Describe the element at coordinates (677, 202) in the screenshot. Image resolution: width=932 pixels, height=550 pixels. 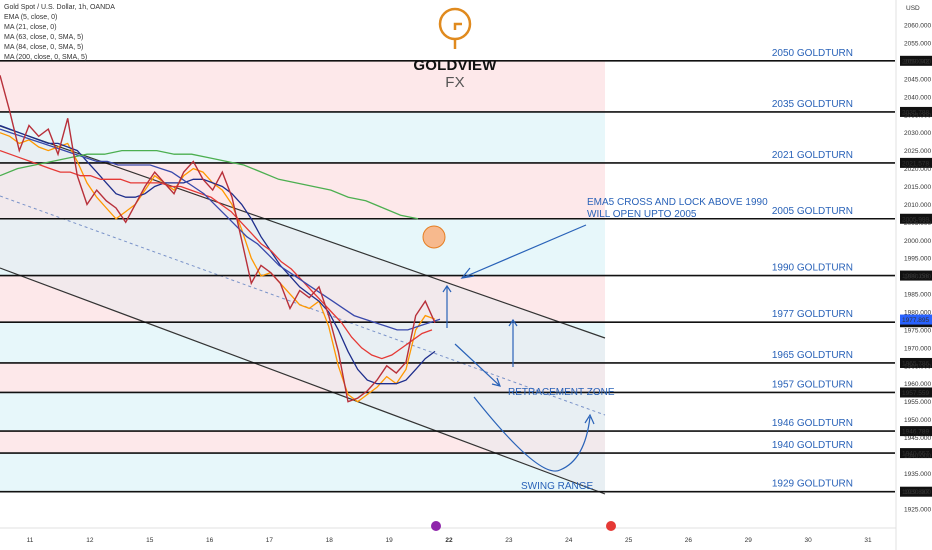
I see `ema-note-line1: EMA5 CROSS AND LOCK ABOVE 1990` at that location.